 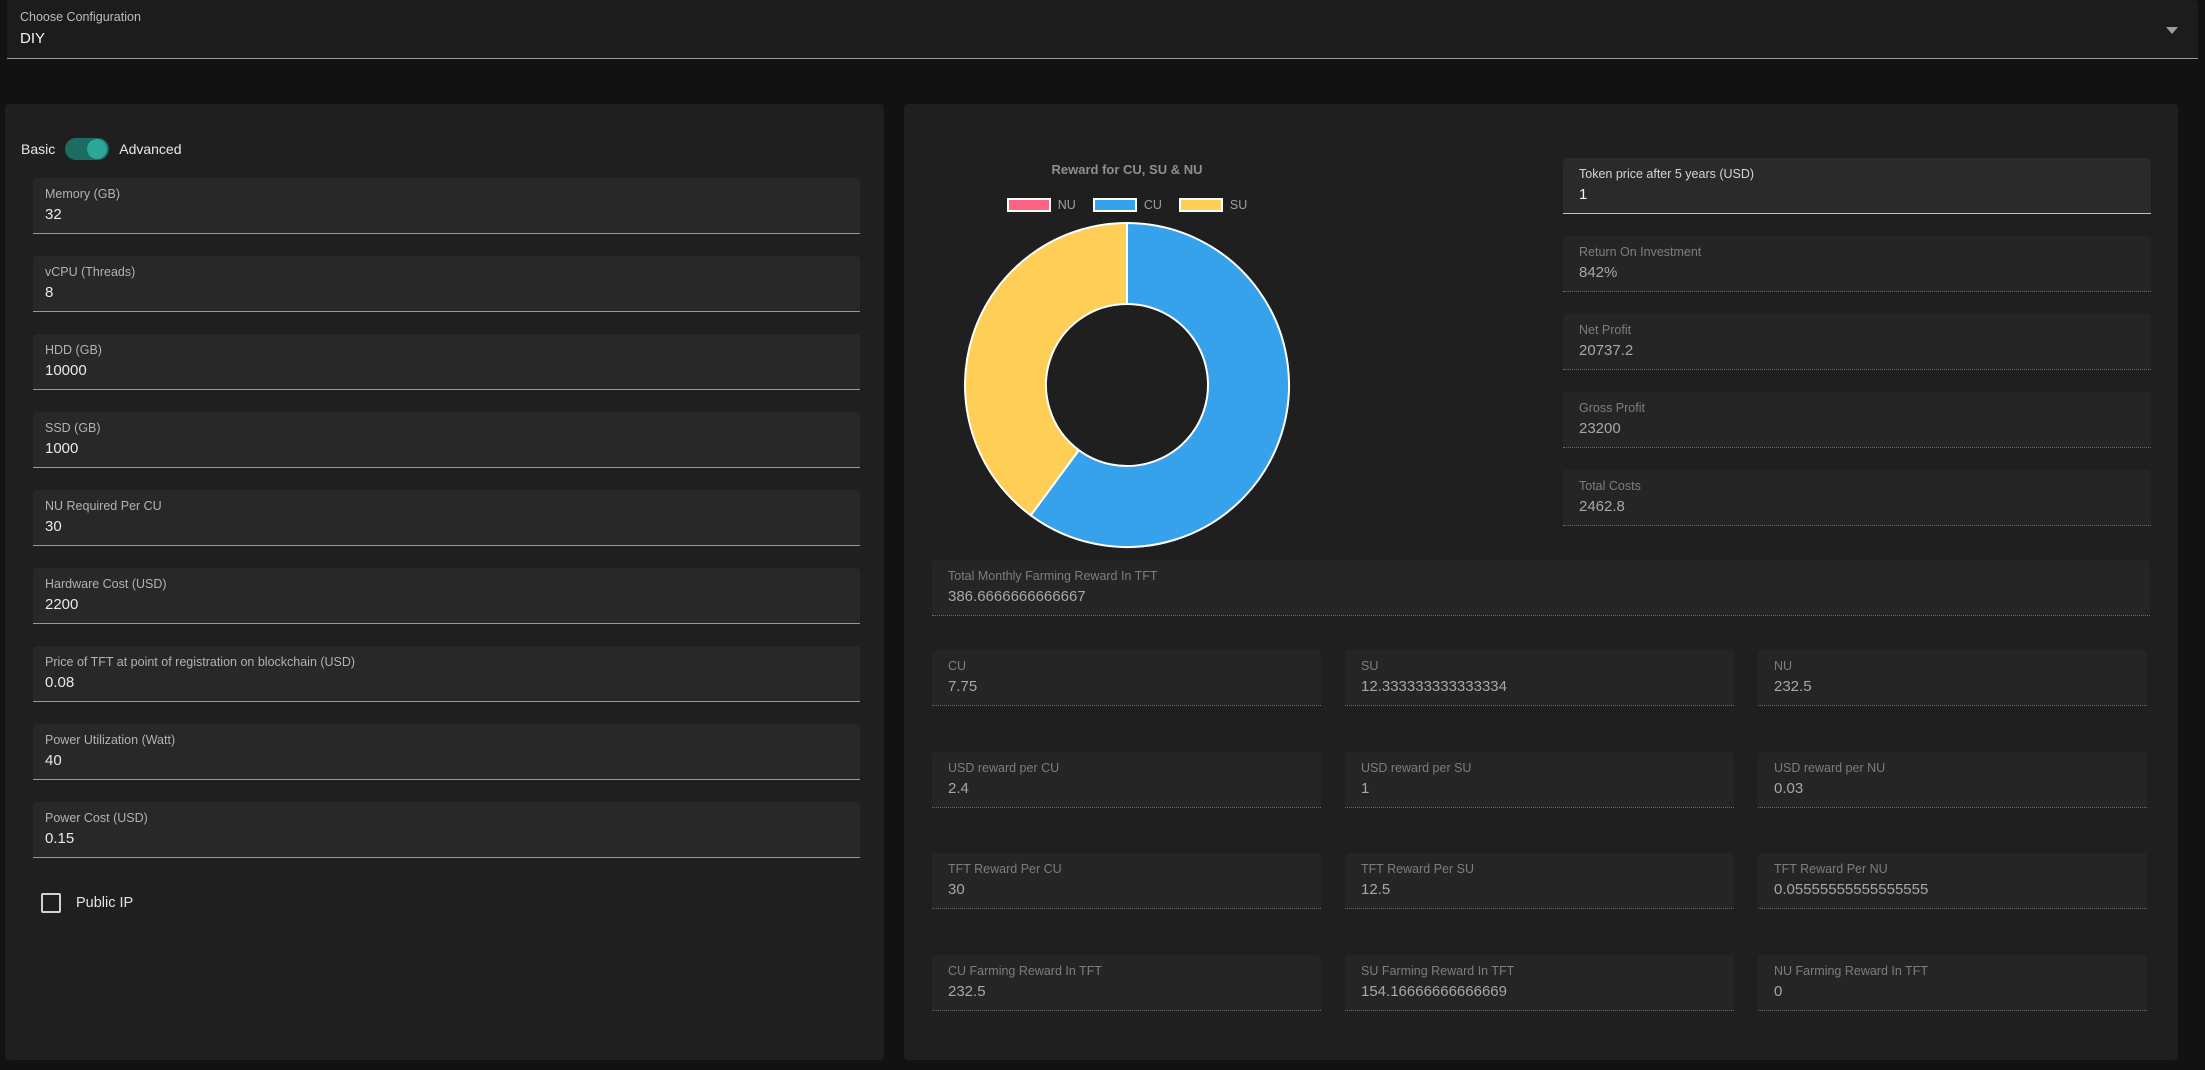 I want to click on field-label: Hardware Cost (USD), so click(x=106, y=584).